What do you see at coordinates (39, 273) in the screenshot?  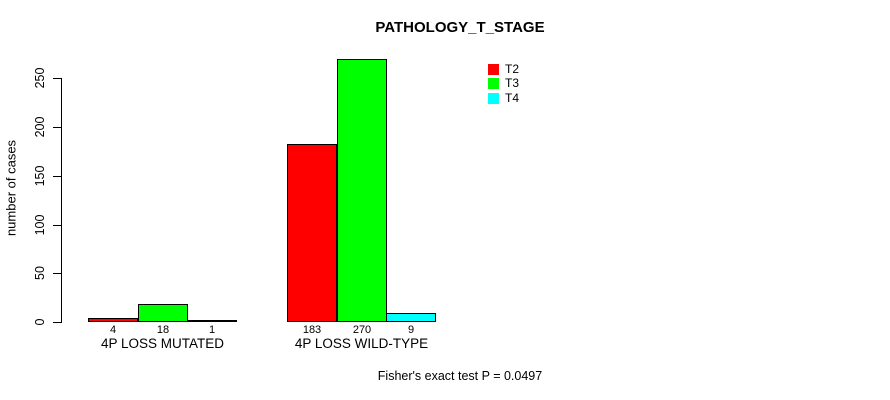 I see `y-axis-tick-label: 50` at bounding box center [39, 273].